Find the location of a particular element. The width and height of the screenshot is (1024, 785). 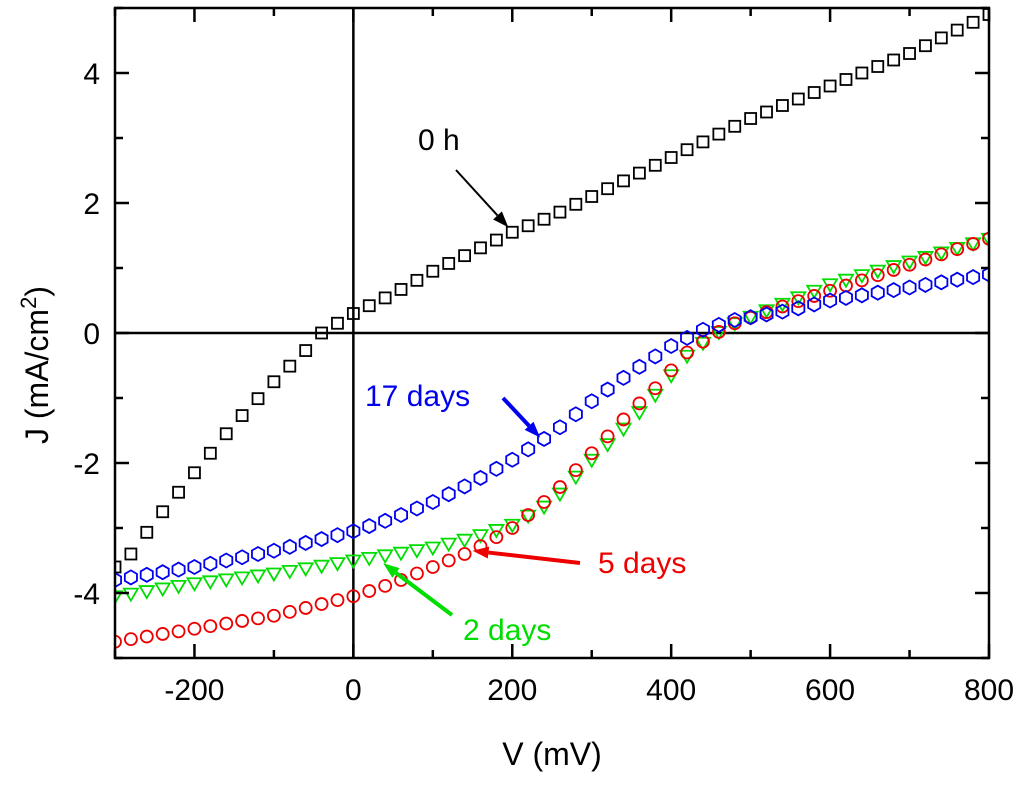

annotation-label: 2 days is located at coordinates (507, 630).